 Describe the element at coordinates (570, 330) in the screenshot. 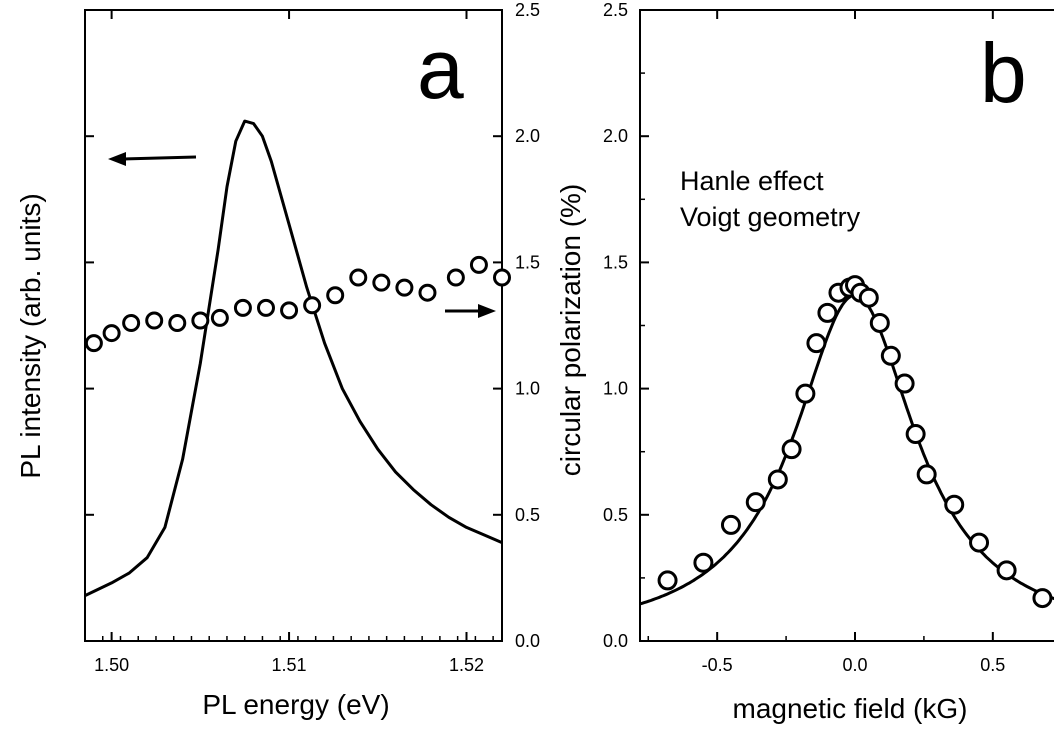

I see `panel-b-y-axis-title: circular polarization (%)` at that location.